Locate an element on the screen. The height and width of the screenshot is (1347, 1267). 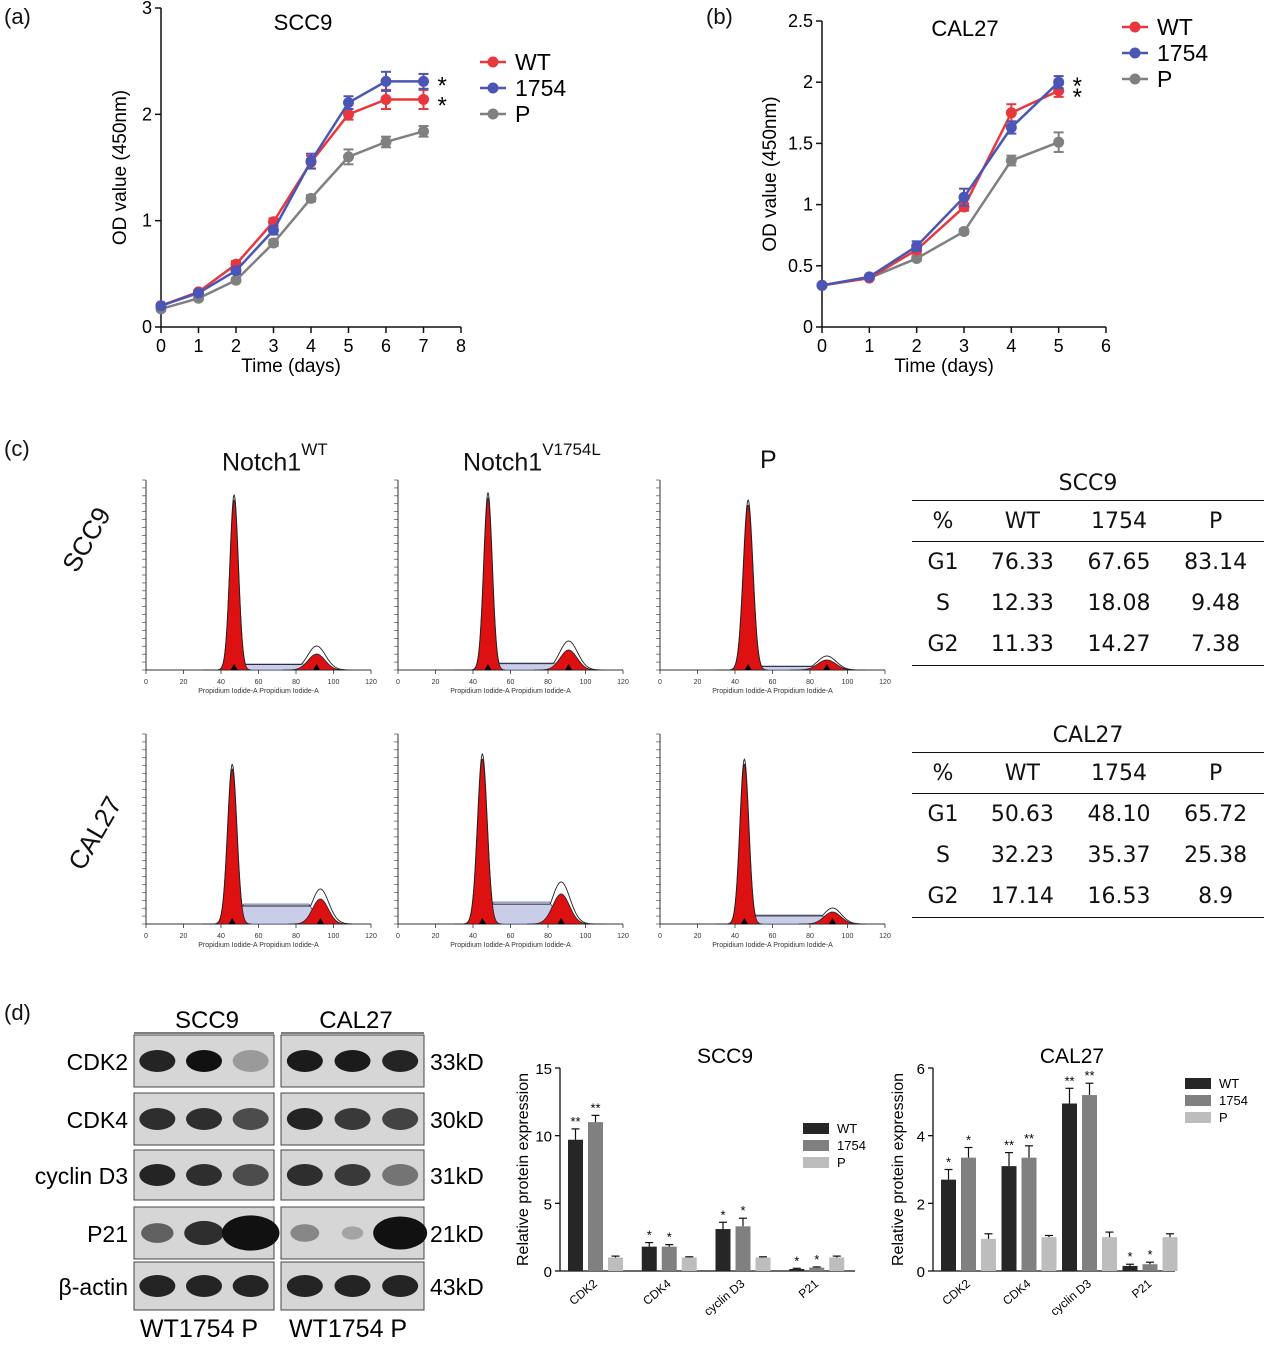
x-tick-label: 0 is located at coordinates (398, 936).